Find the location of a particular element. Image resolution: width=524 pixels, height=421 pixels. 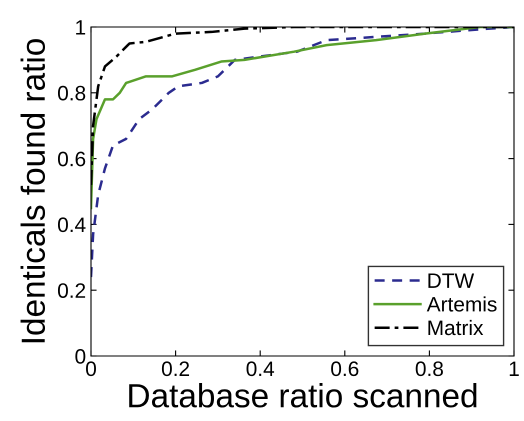

y-tick-label: 0.8 is located at coordinates (72, 93).